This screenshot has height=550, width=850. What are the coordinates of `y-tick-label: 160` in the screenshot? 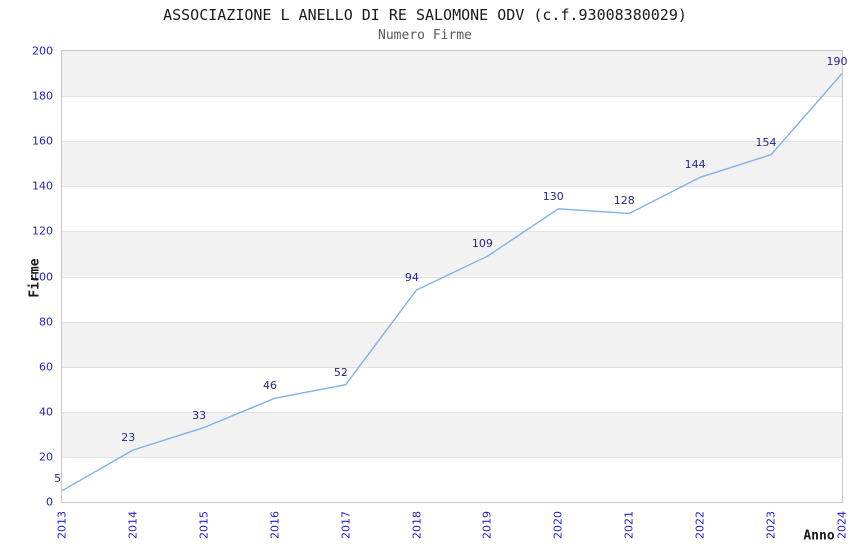 It's located at (42, 141).